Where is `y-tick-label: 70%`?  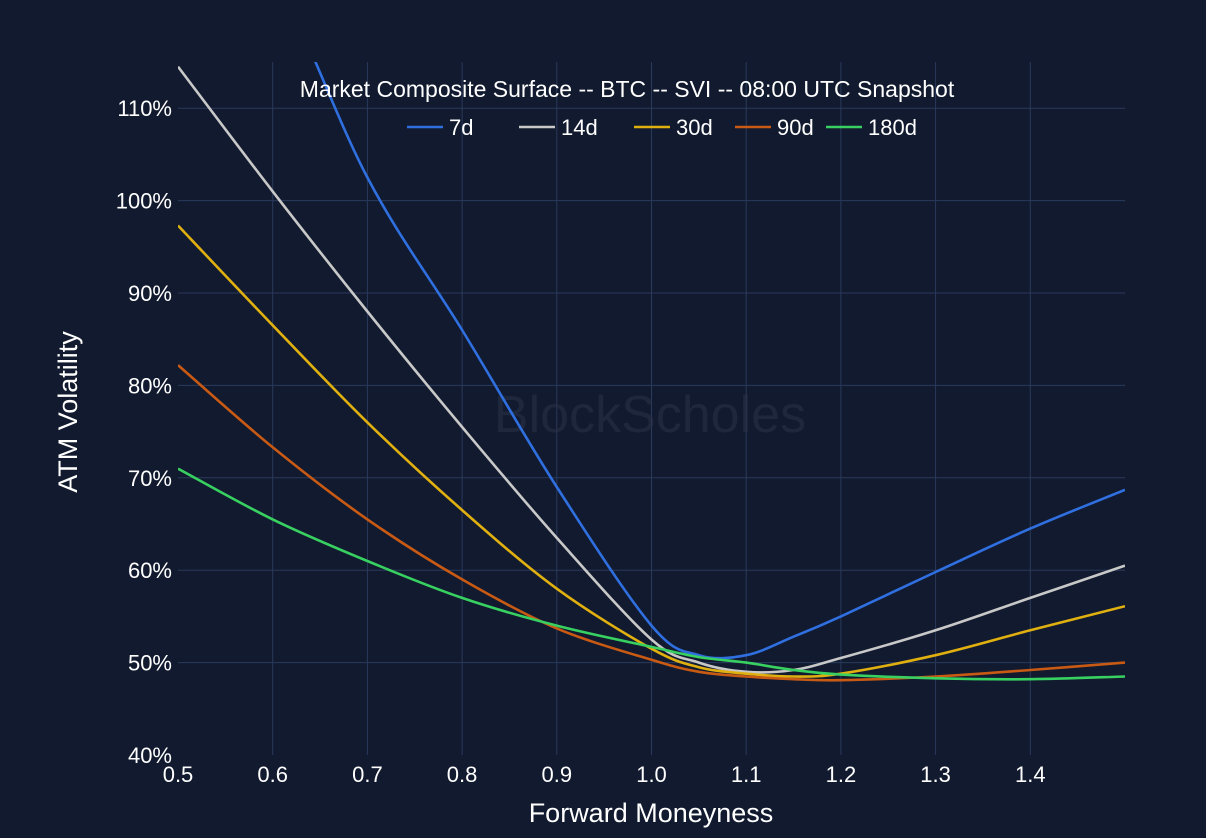 y-tick-label: 70% is located at coordinates (150, 478).